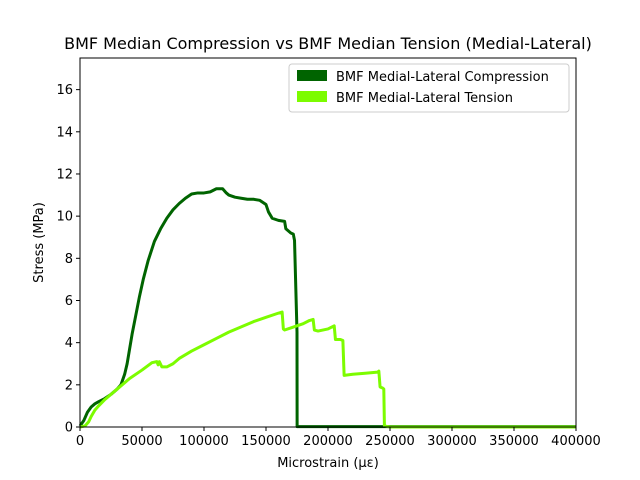 The height and width of the screenshot is (480, 640). Describe the element at coordinates (452, 441) in the screenshot. I see `x-tick-label: 300000` at that location.